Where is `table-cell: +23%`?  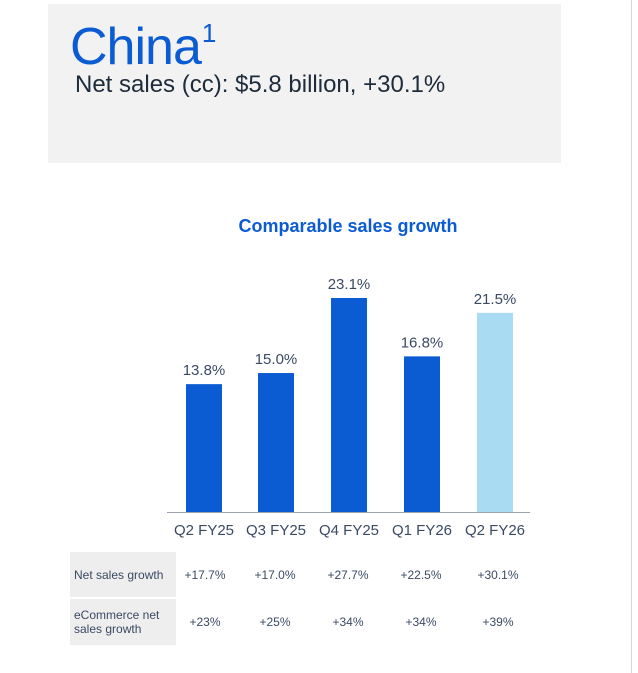 table-cell: +23% is located at coordinates (205, 622).